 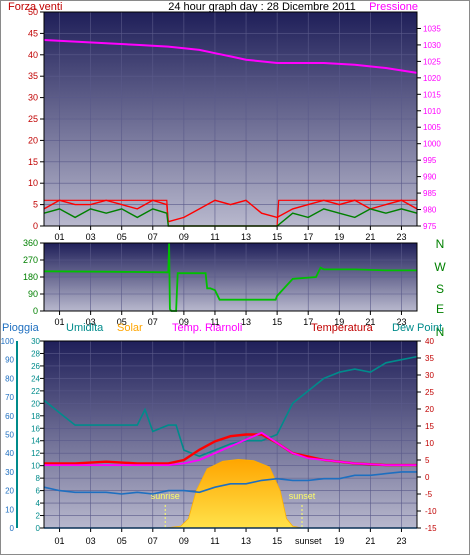 I want to click on humidity-tick-label: 2, so click(x=38, y=516).